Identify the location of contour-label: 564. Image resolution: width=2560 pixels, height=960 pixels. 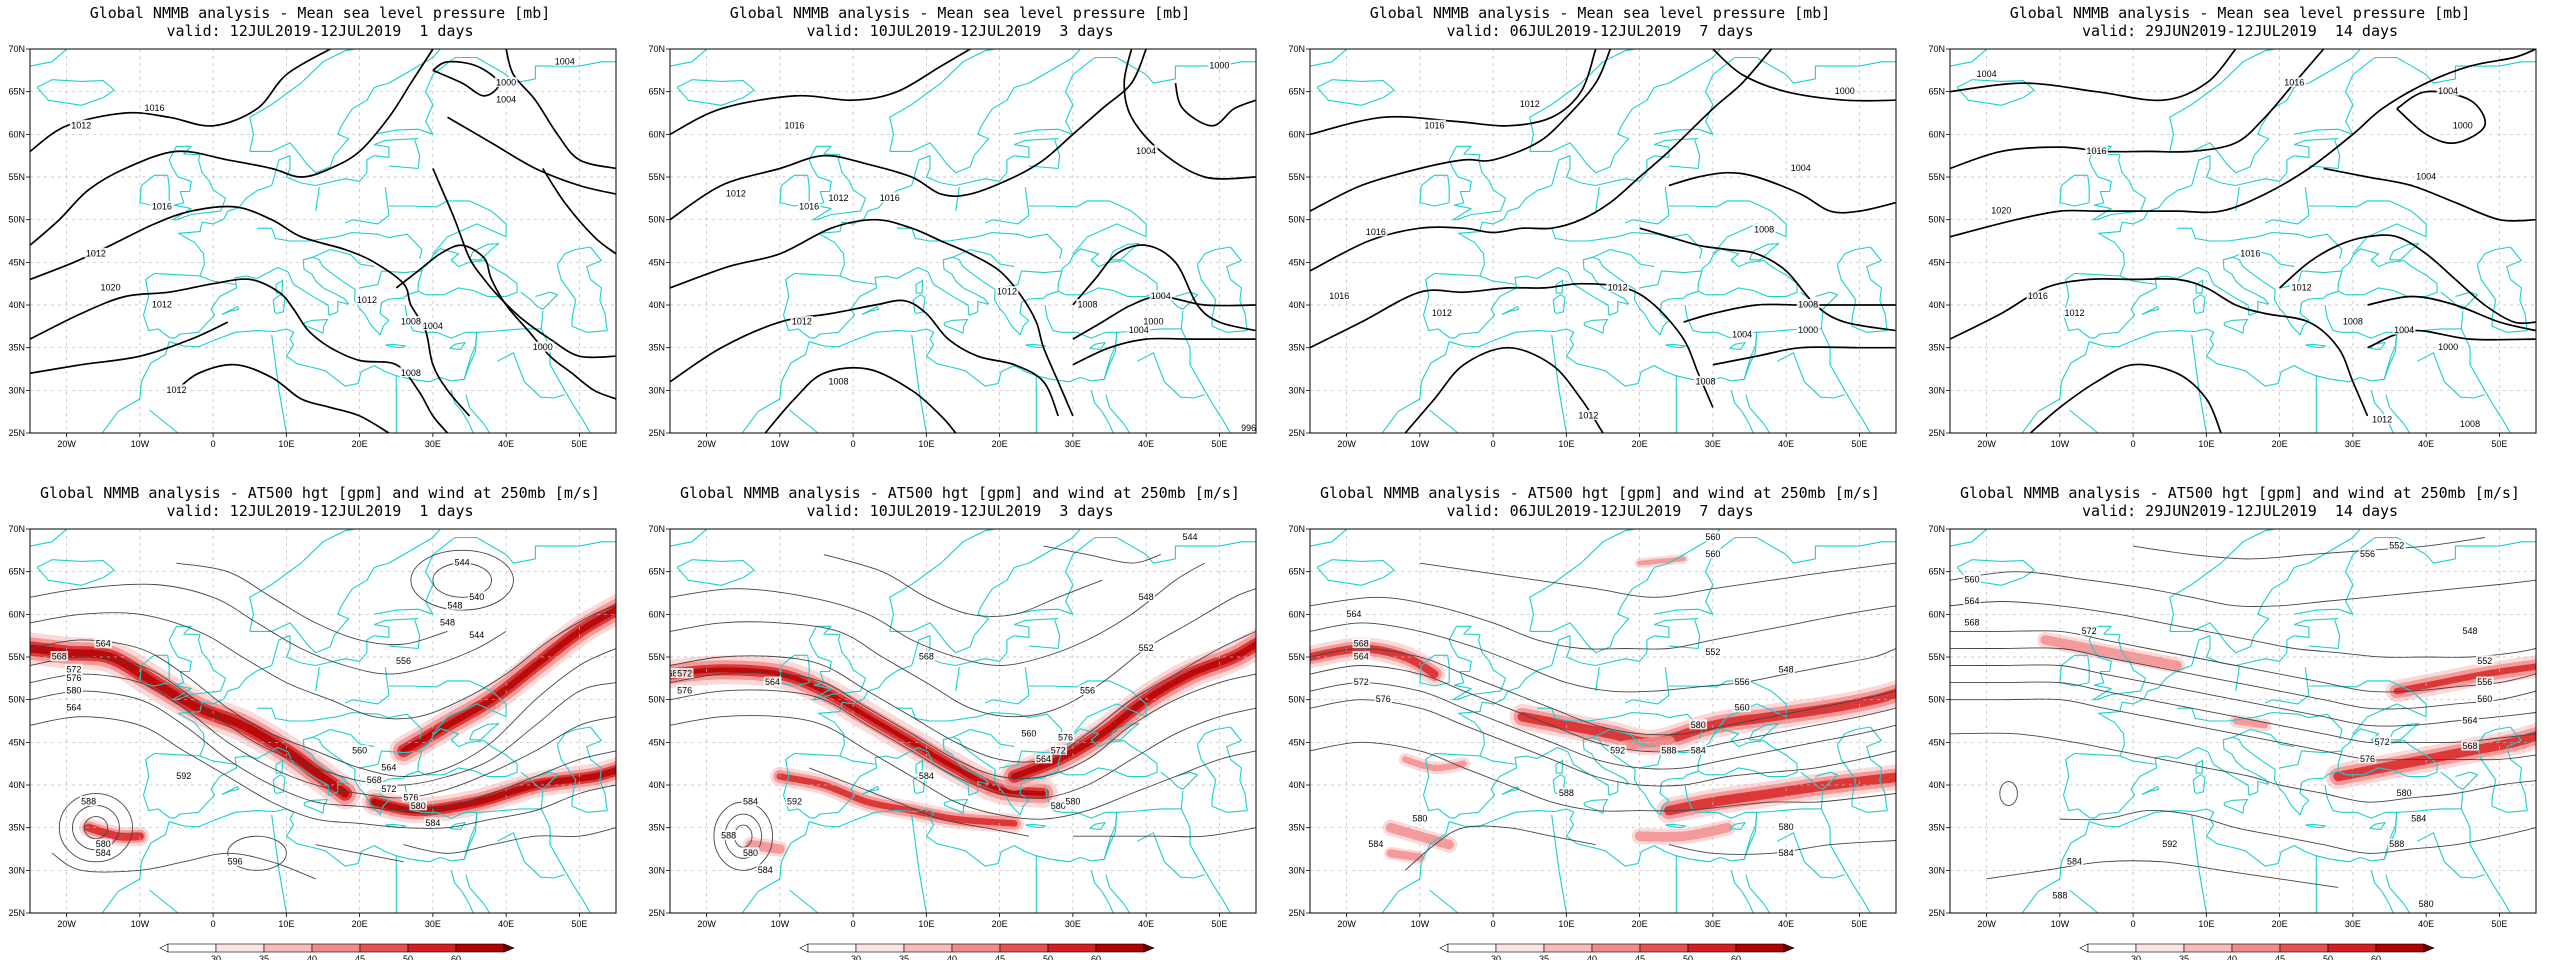
(772, 682).